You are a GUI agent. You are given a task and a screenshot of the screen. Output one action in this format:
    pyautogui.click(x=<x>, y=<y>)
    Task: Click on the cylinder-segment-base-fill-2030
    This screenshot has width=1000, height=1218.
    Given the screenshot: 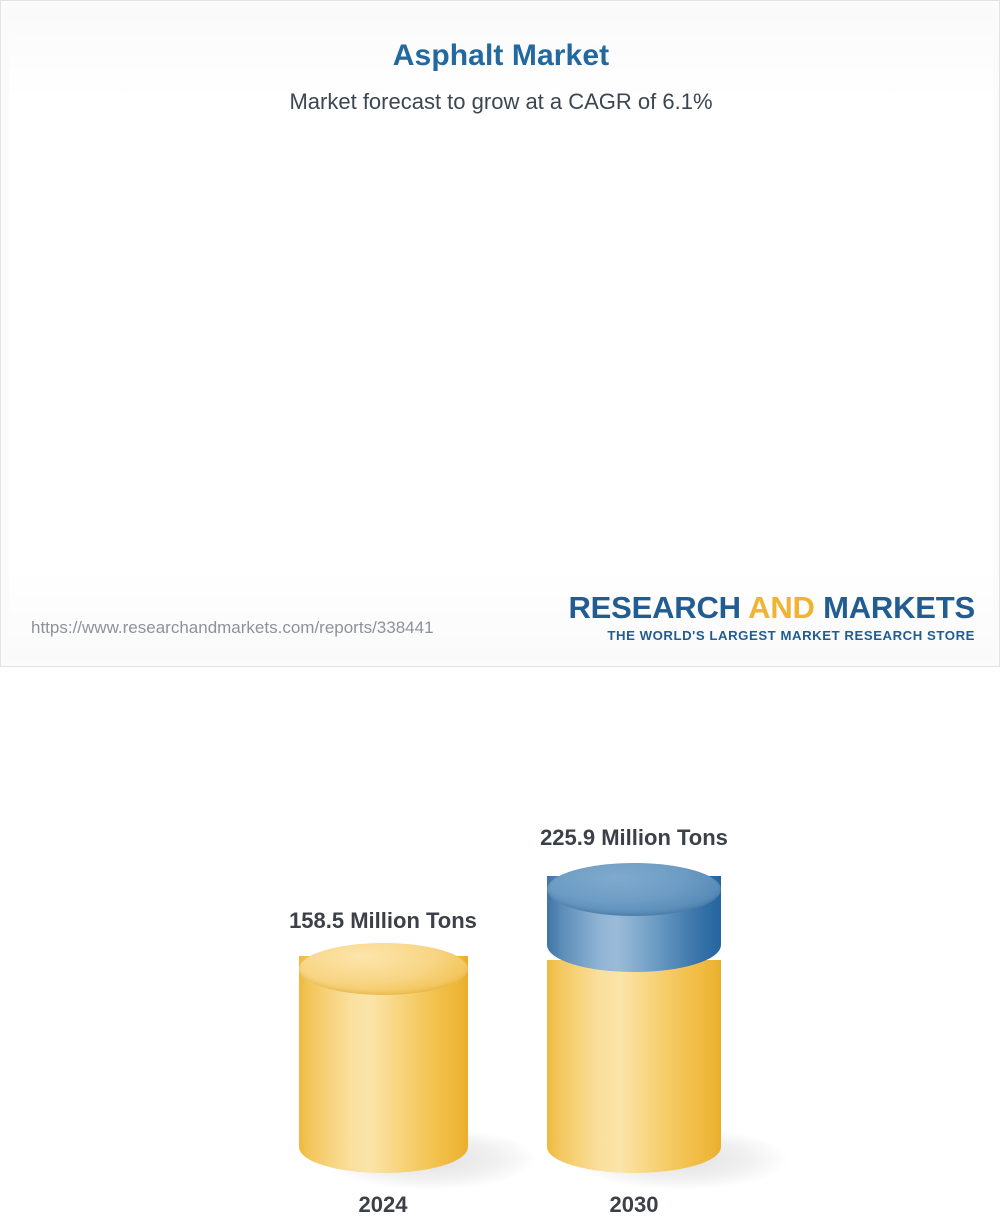 What is the action you would take?
    pyautogui.click(x=634, y=1066)
    